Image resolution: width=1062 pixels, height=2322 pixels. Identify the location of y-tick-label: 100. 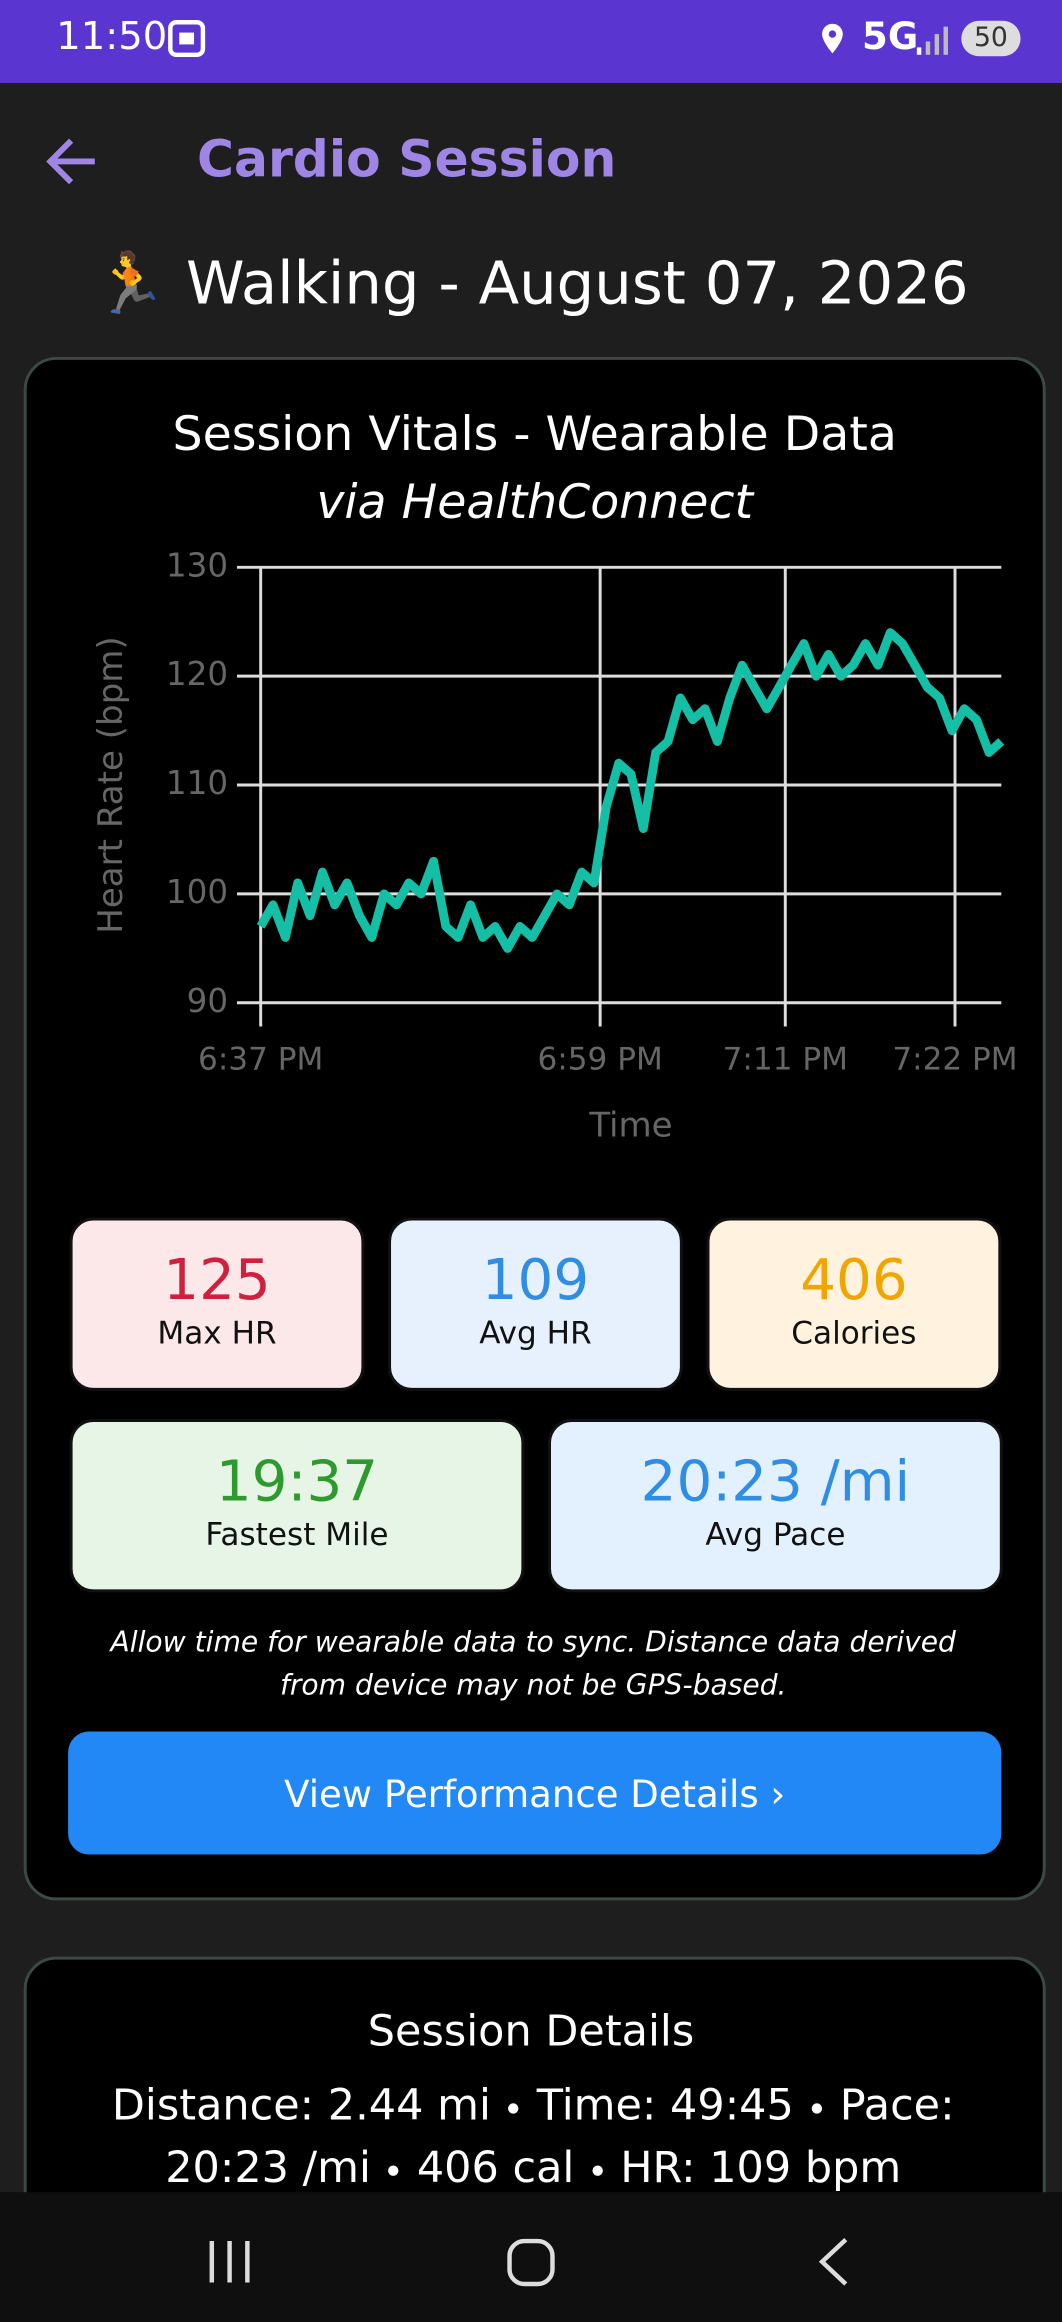
(197, 892).